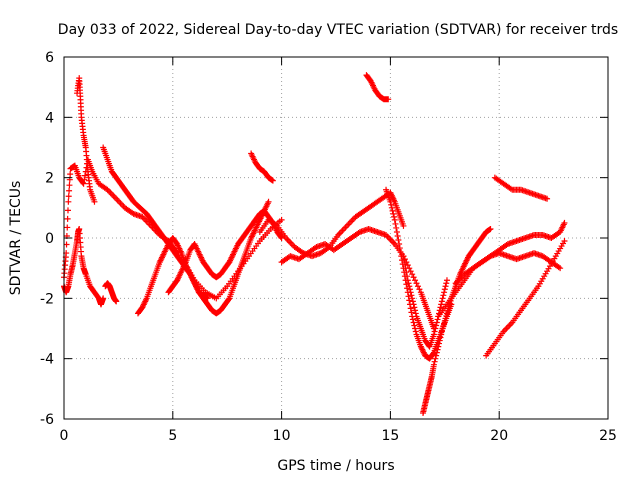 Image resolution: width=640 pixels, height=480 pixels. Describe the element at coordinates (49, 58) in the screenshot. I see `y-tick-label: 6` at that location.